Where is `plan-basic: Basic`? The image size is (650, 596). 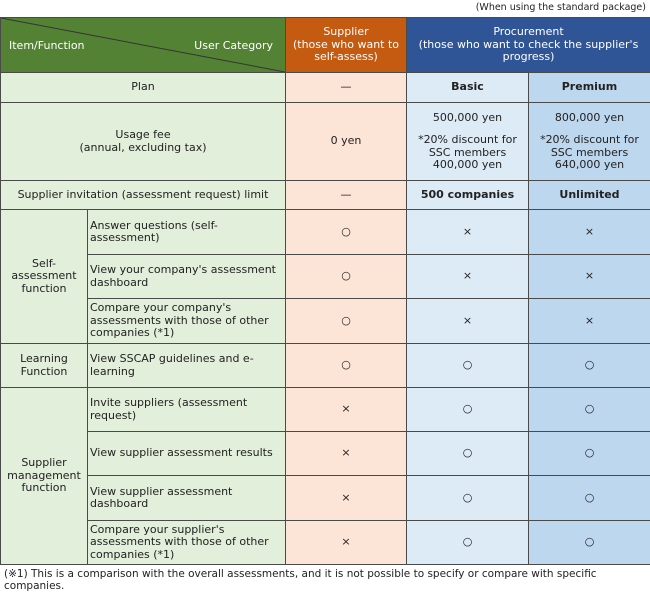
plan-basic: Basic is located at coordinates (467, 87).